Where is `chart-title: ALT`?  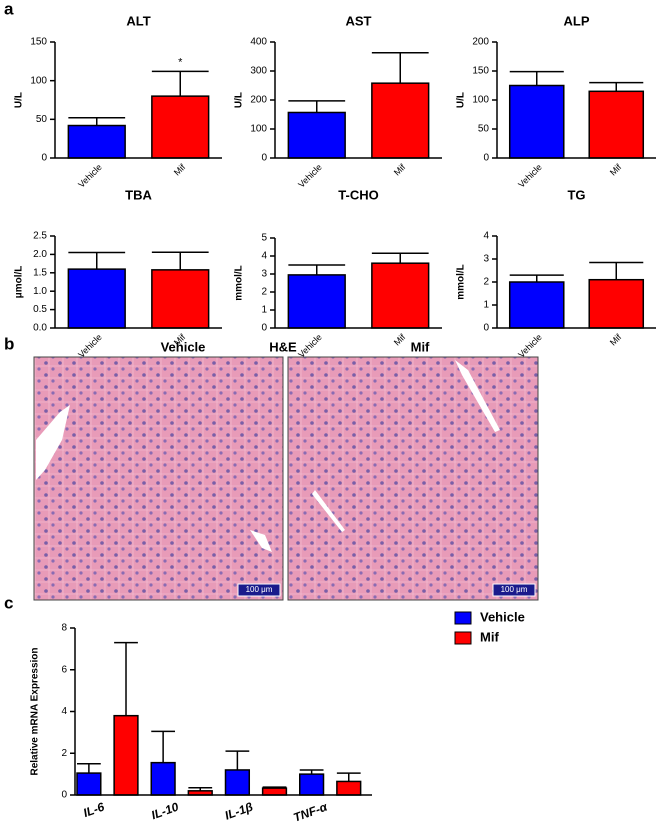
chart-title: ALT is located at coordinates (138, 20).